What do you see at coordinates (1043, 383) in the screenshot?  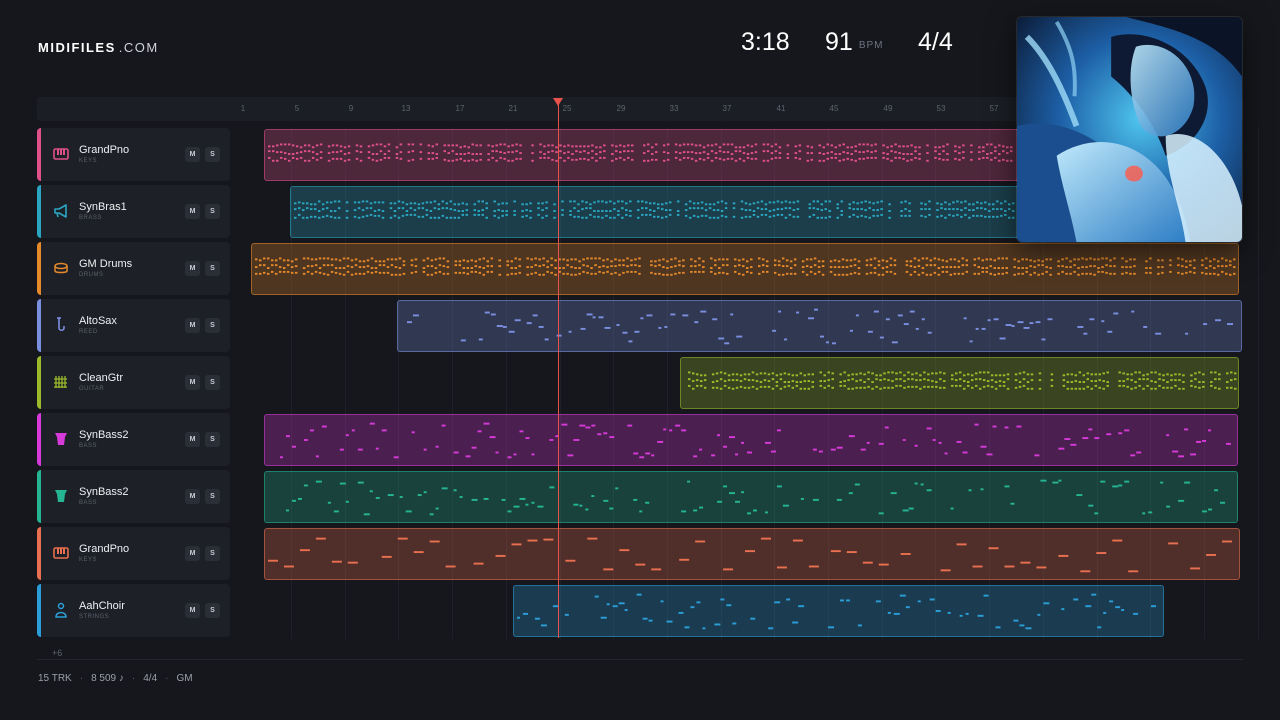 I see `grid-line` at bounding box center [1043, 383].